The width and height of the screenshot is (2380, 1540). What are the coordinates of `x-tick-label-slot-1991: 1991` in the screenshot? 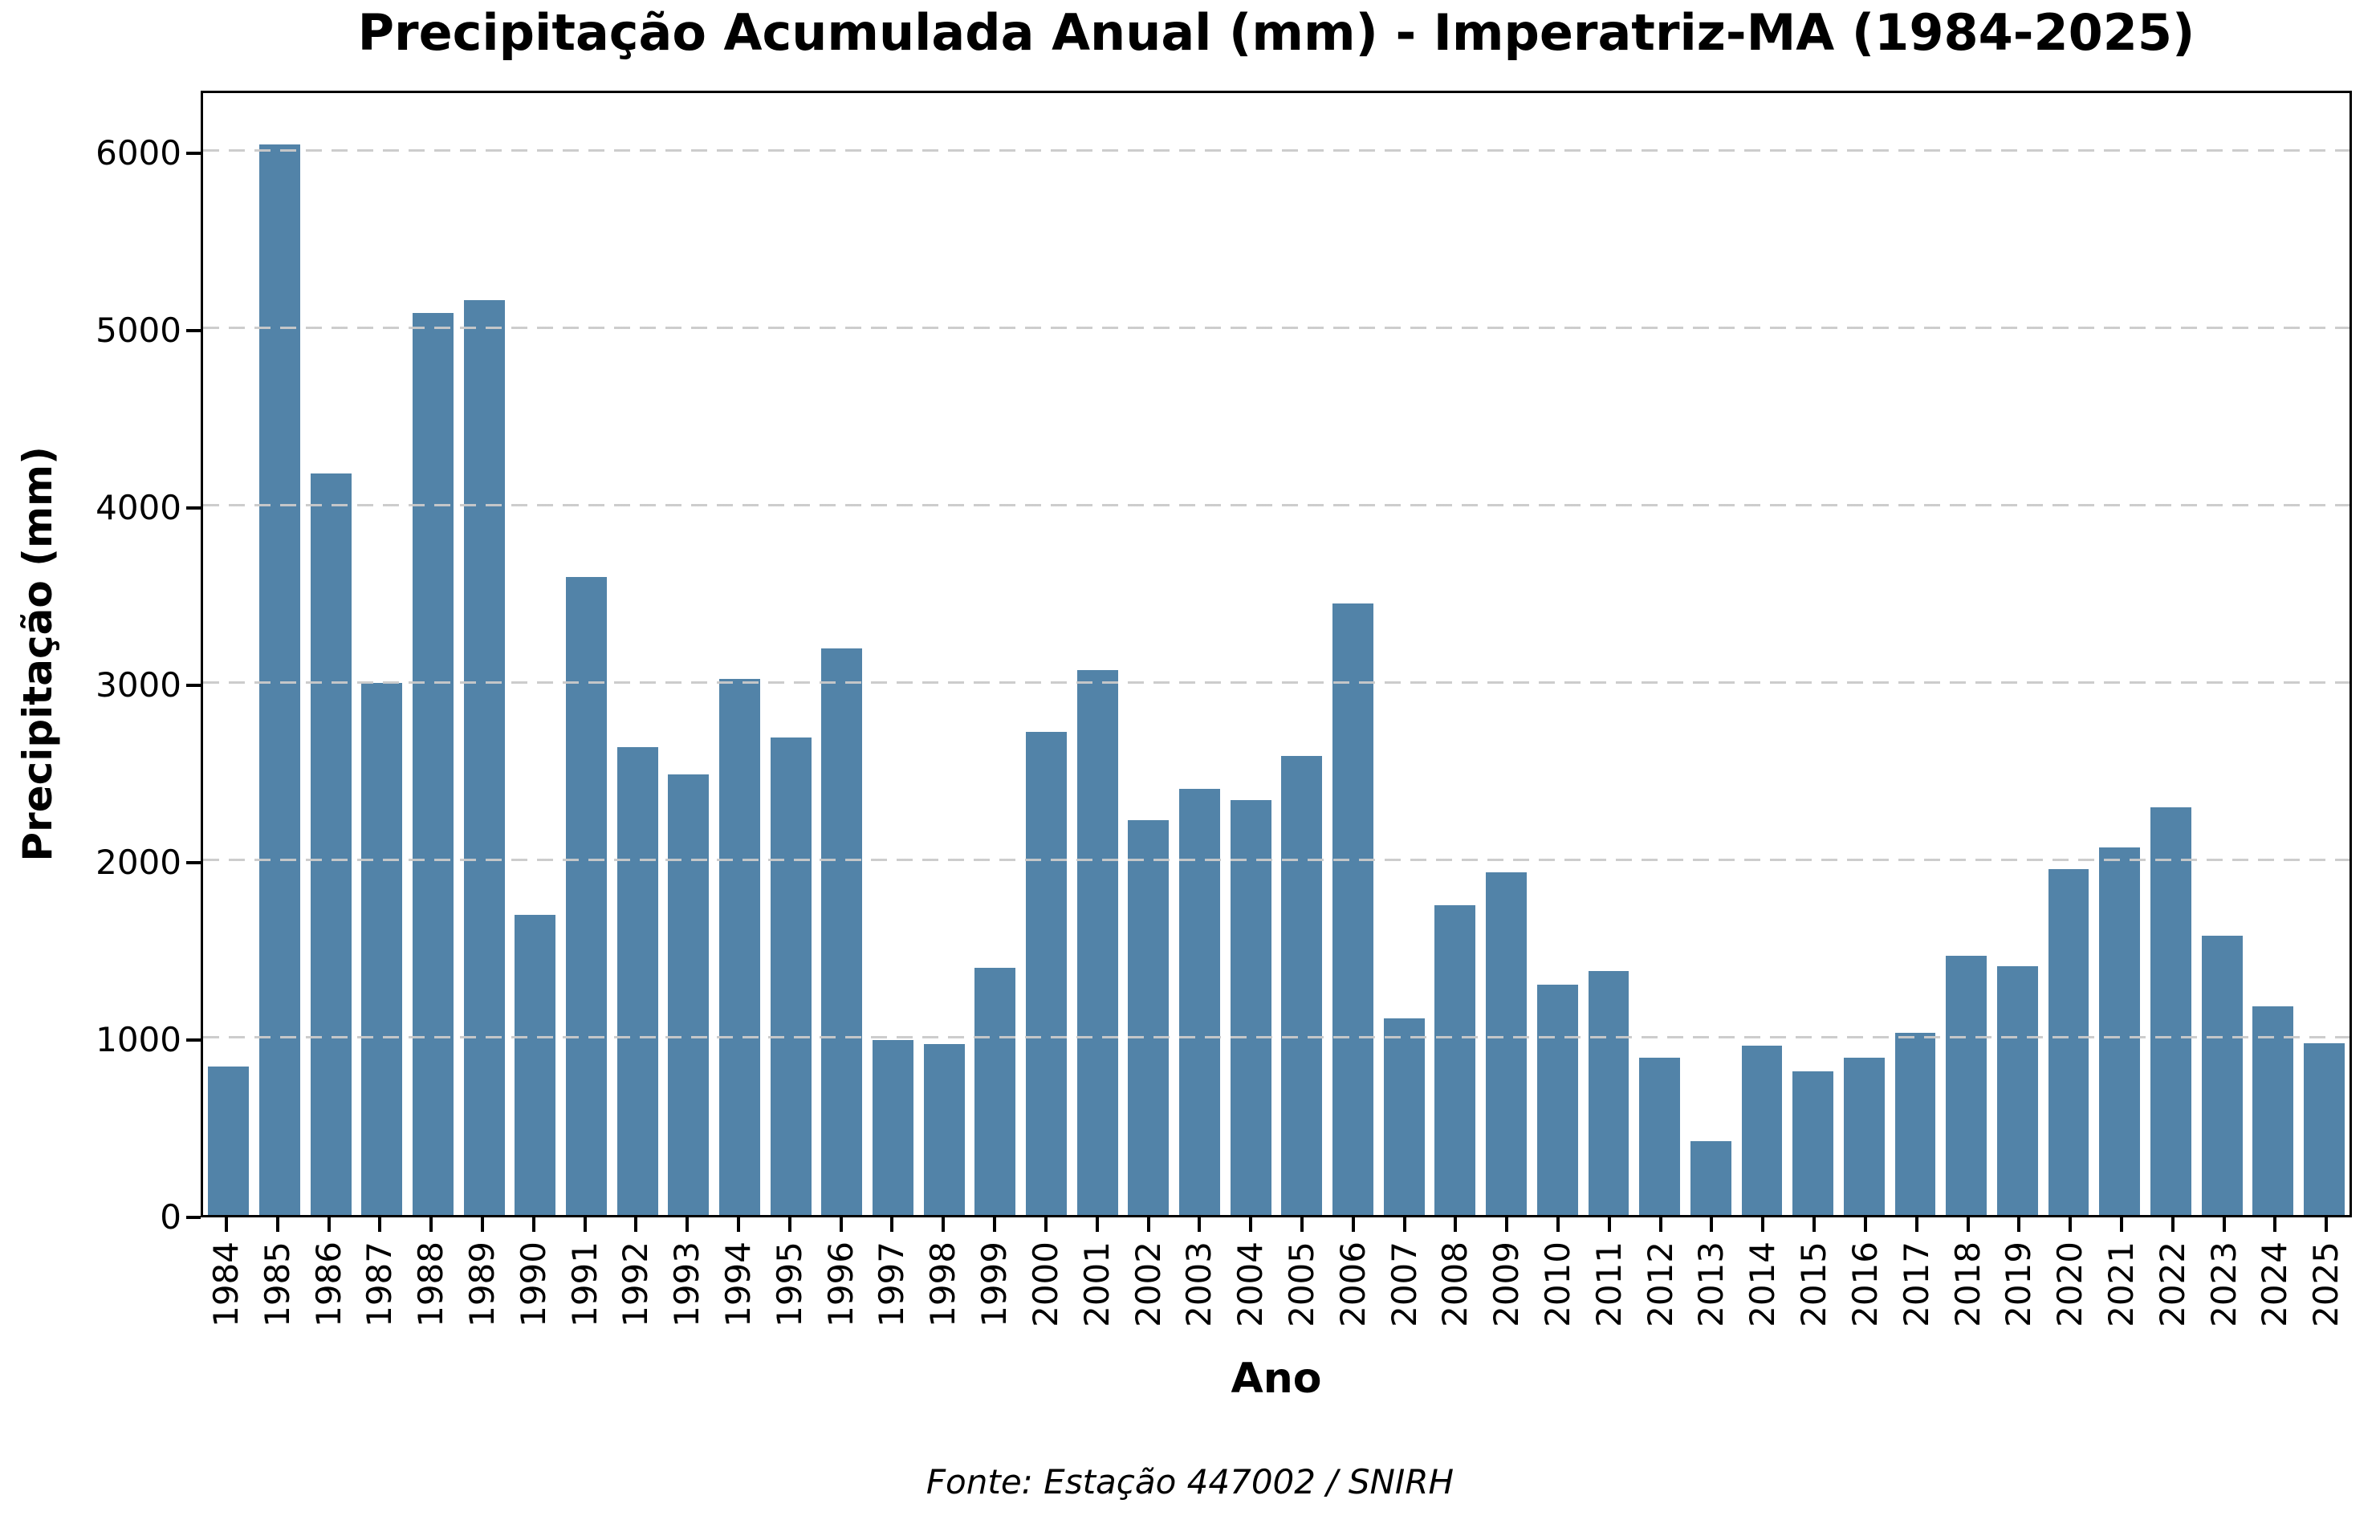 It's located at (585, 1284).